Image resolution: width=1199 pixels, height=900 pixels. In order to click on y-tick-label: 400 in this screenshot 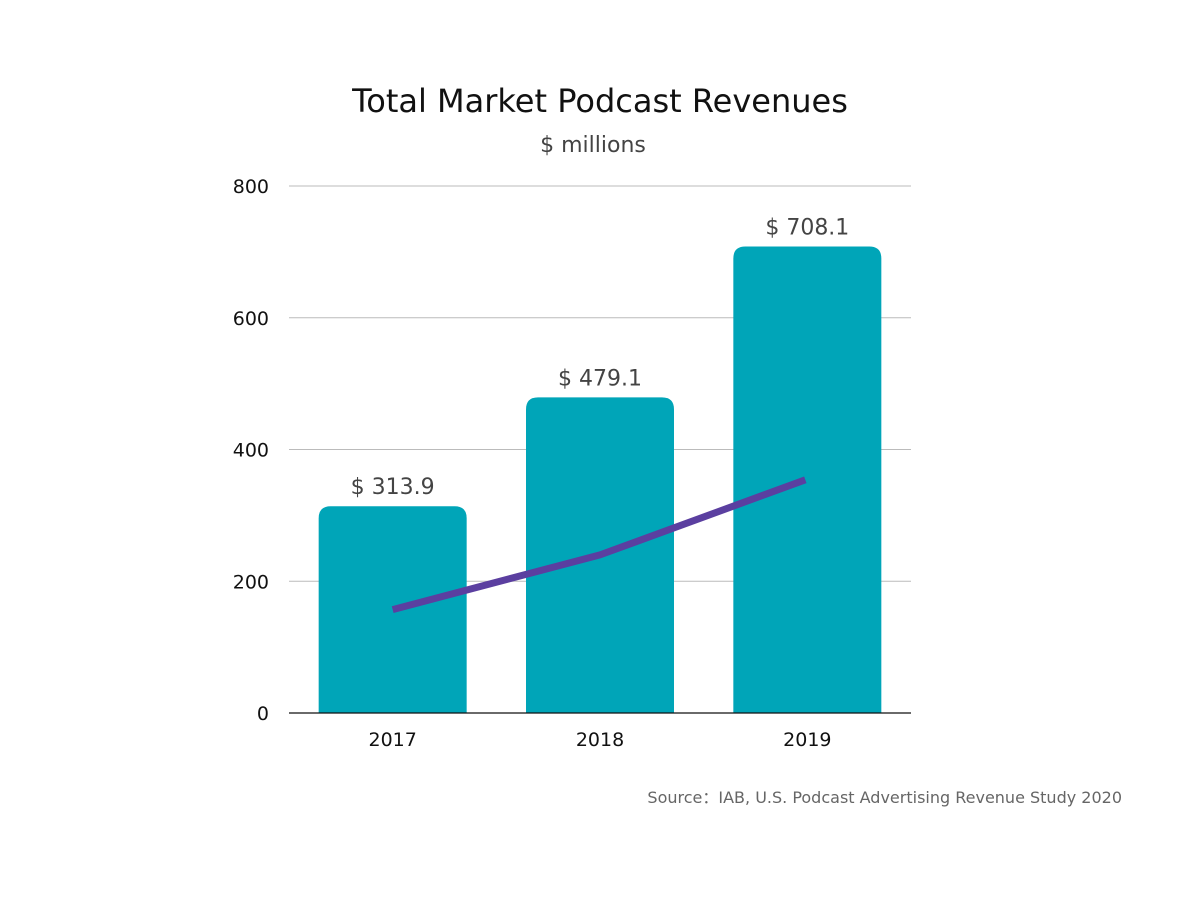, I will do `click(251, 451)`.